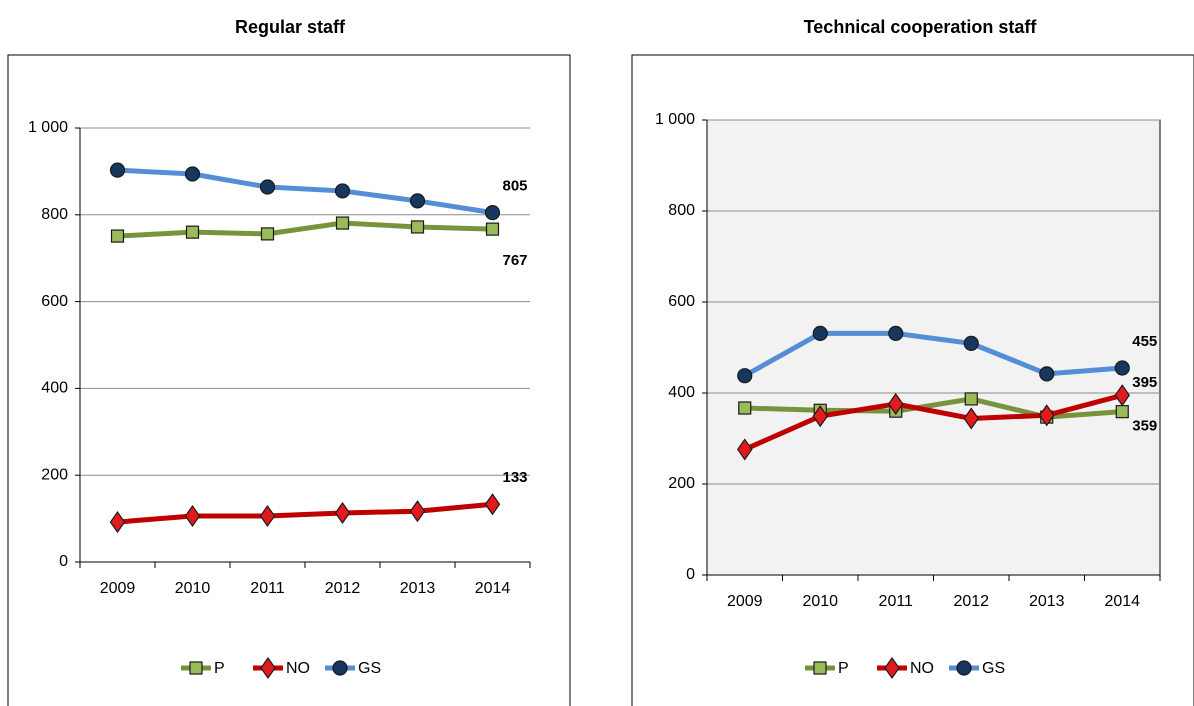  What do you see at coordinates (1144, 341) in the screenshot?
I see `data-label: 455` at bounding box center [1144, 341].